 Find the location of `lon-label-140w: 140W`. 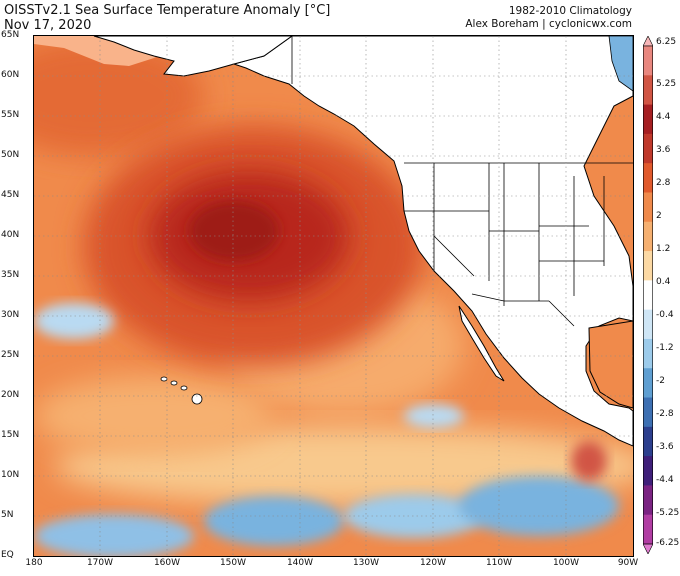

lon-label-140w: 140W is located at coordinates (300, 563).